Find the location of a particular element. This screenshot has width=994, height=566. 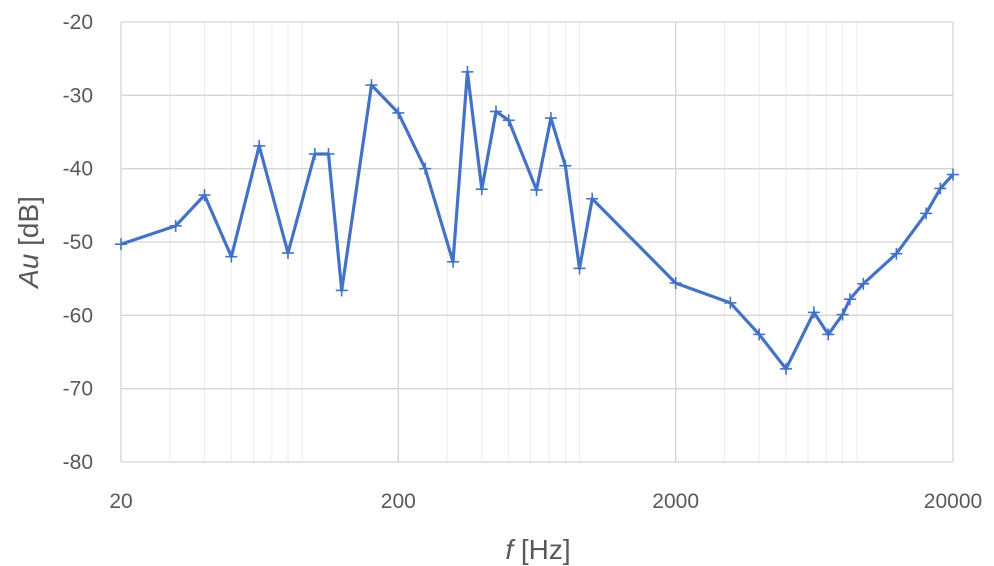

x-tick-label: 2000 is located at coordinates (675, 501).